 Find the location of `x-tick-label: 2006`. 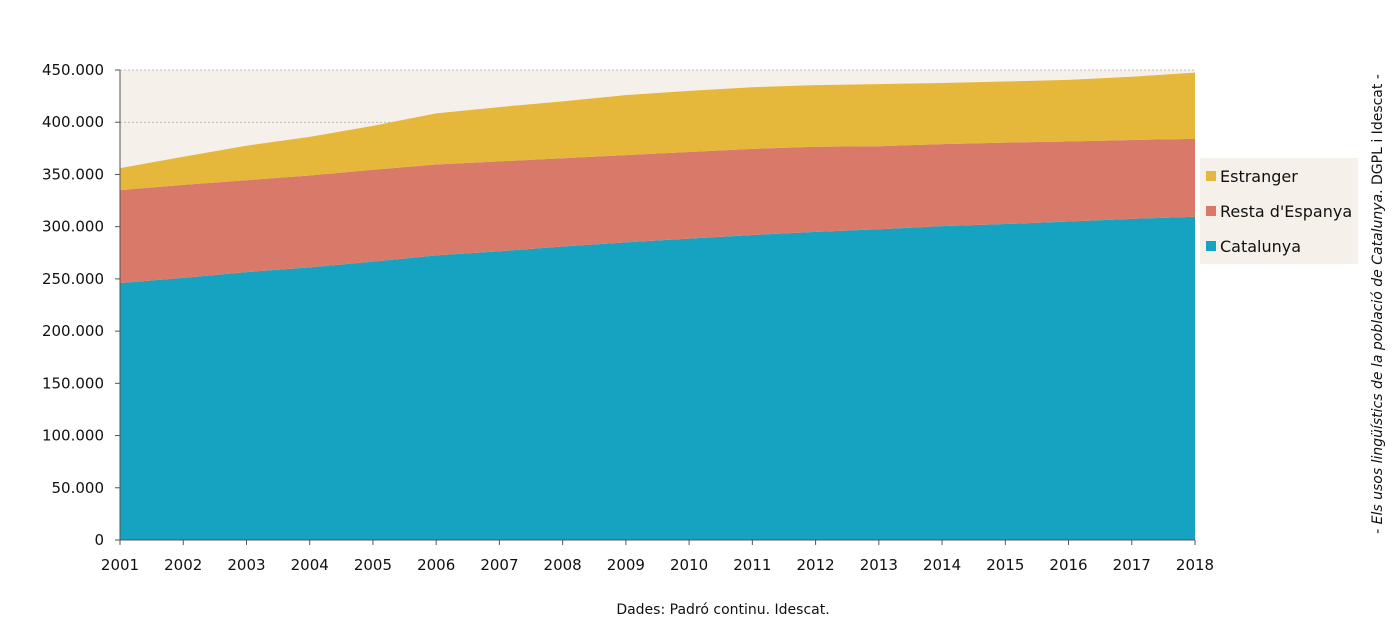

x-tick-label: 2006 is located at coordinates (436, 565).